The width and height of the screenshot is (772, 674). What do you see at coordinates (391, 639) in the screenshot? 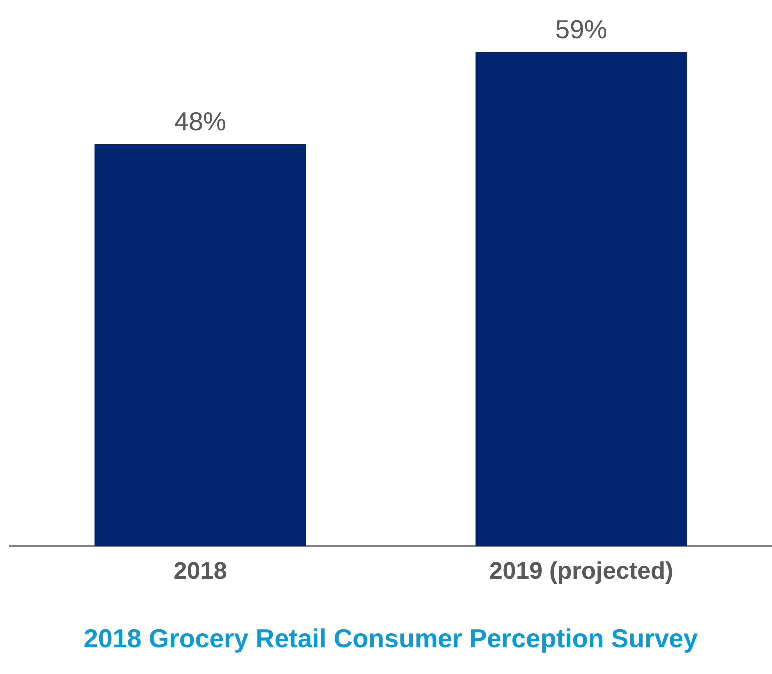
I see `x-axis-title: 2018 Grocery Retail Consumer Perception Survey` at bounding box center [391, 639].